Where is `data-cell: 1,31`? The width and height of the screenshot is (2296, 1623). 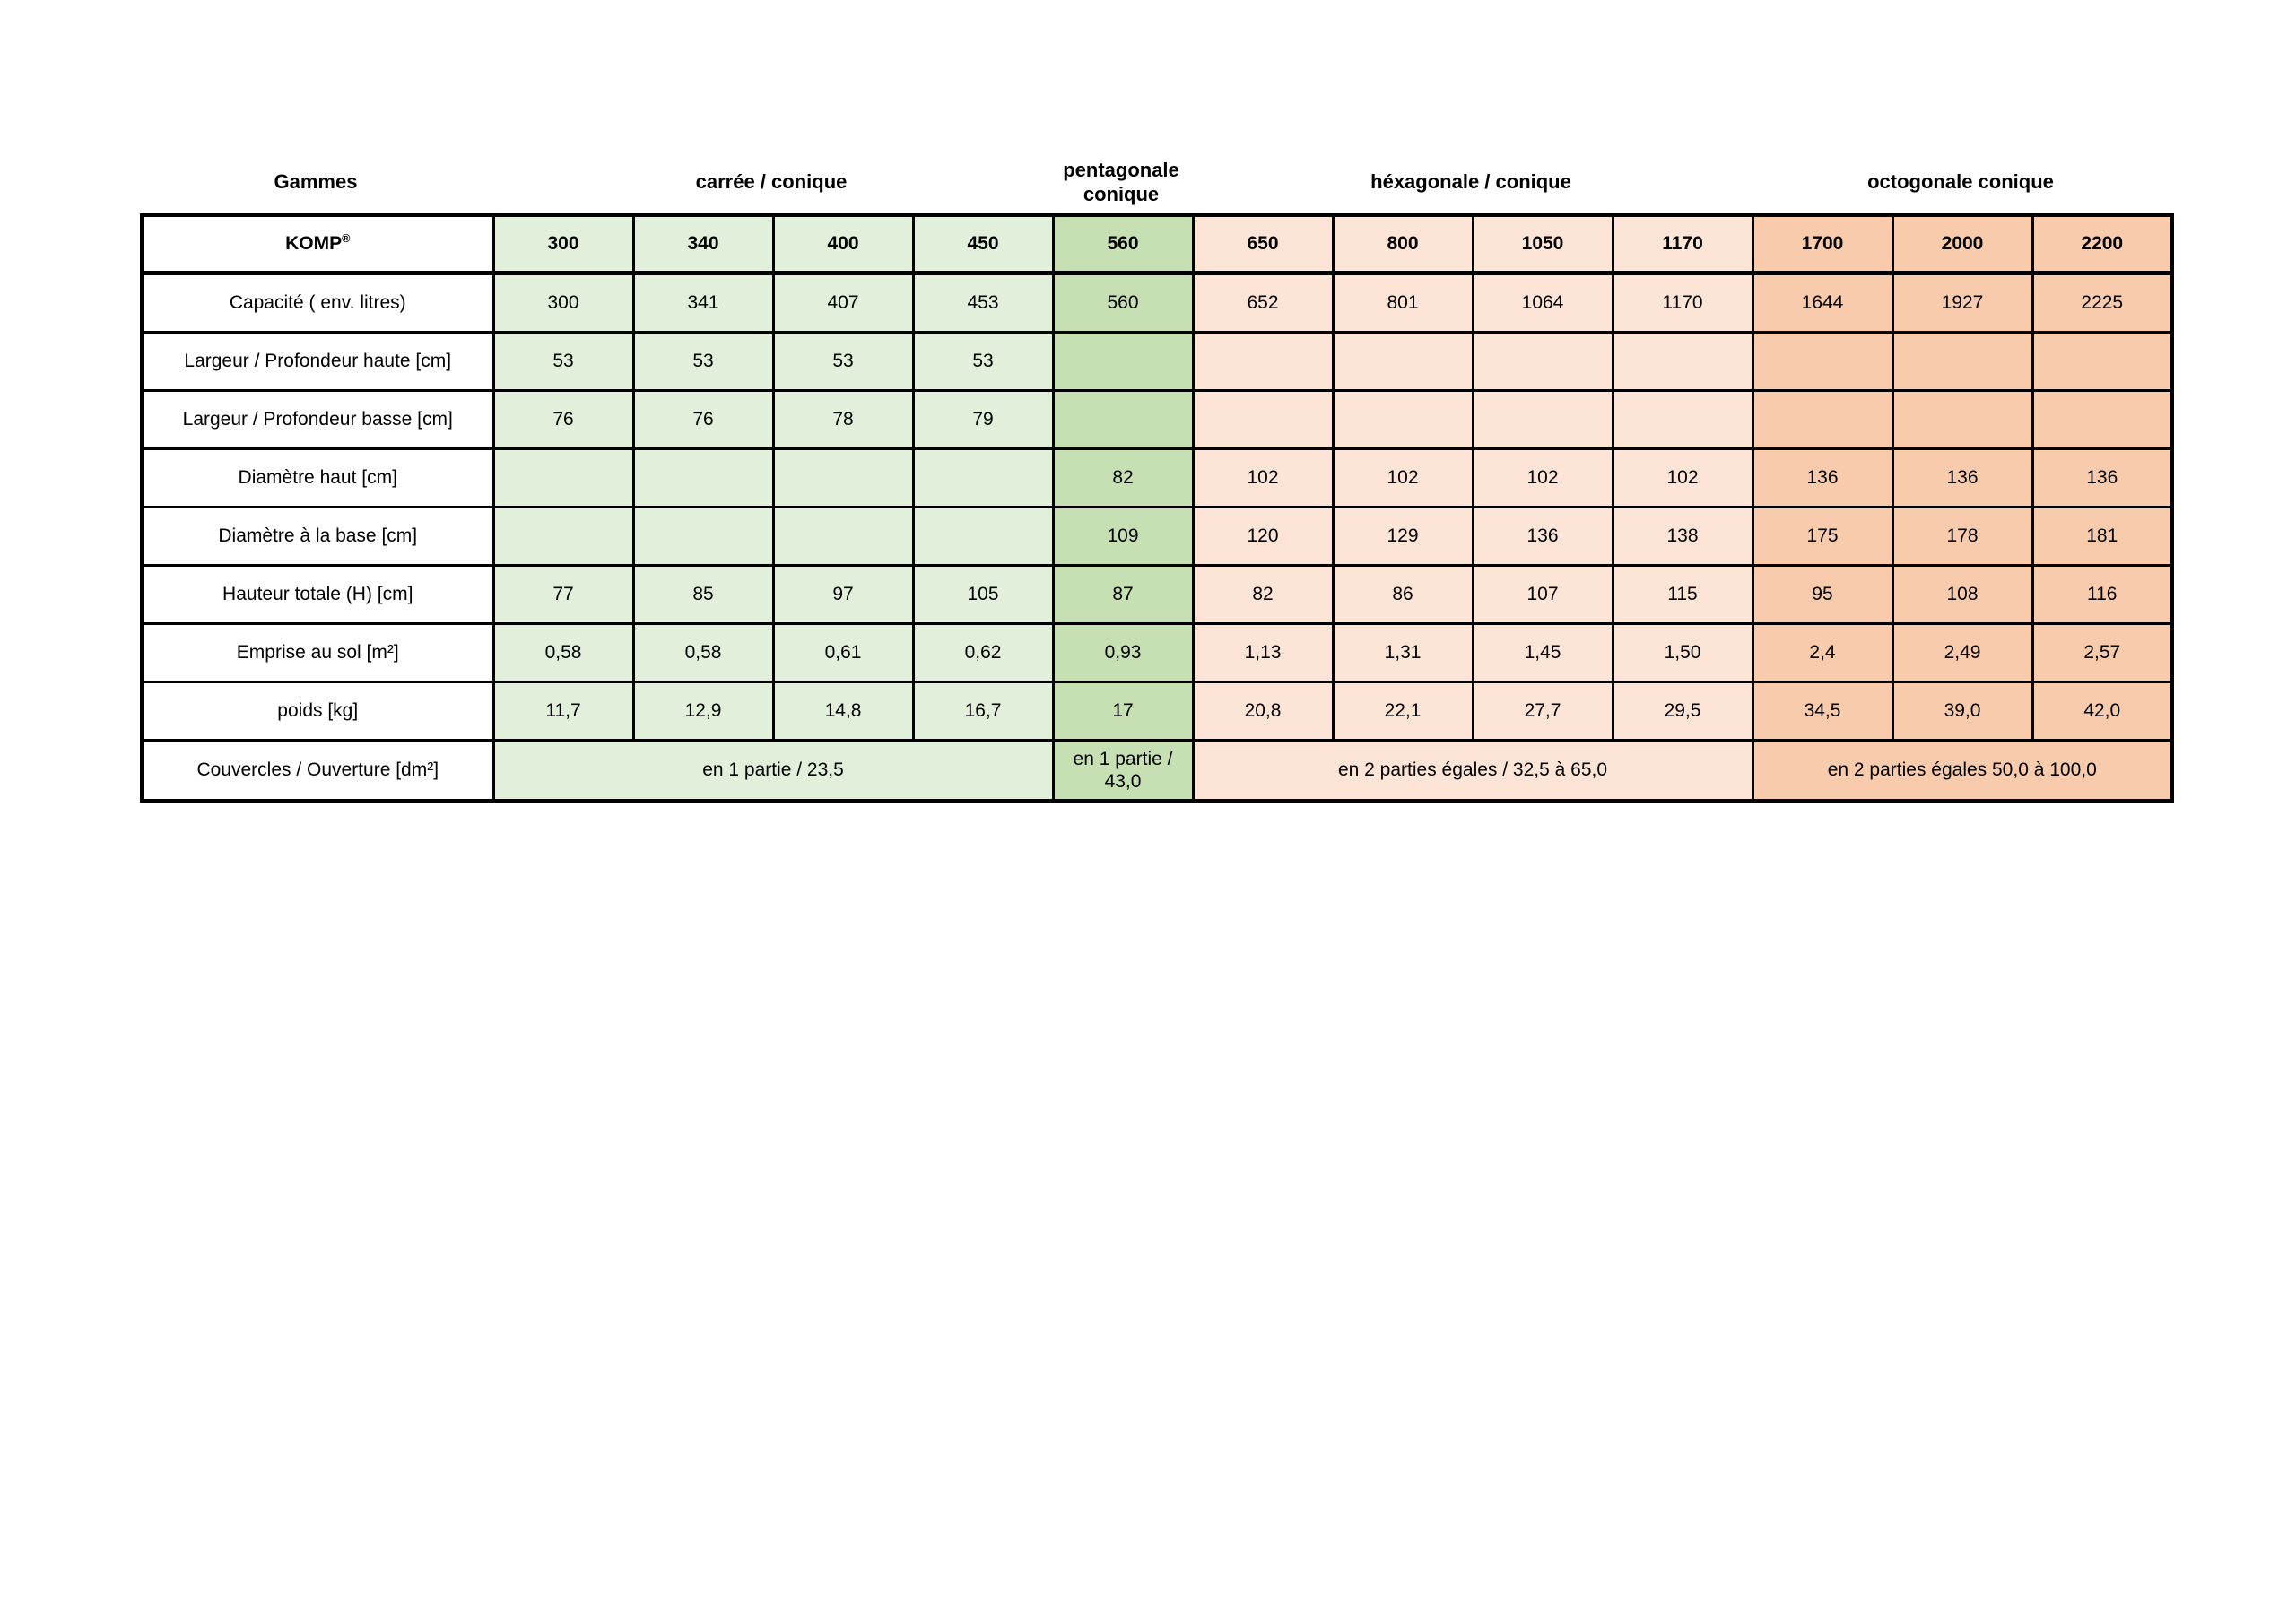 data-cell: 1,31 is located at coordinates (1402, 652).